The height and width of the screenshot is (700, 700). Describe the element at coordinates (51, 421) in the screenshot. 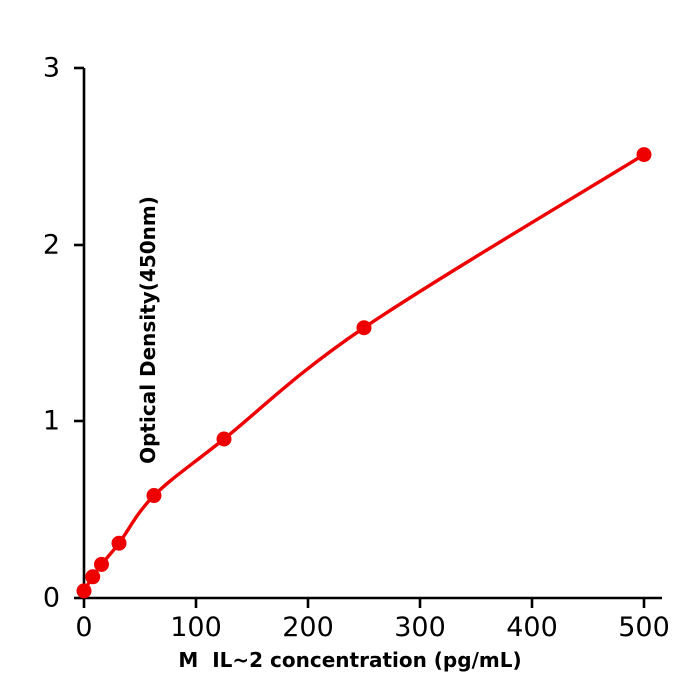

I see `y-tick-label-1: 1` at that location.